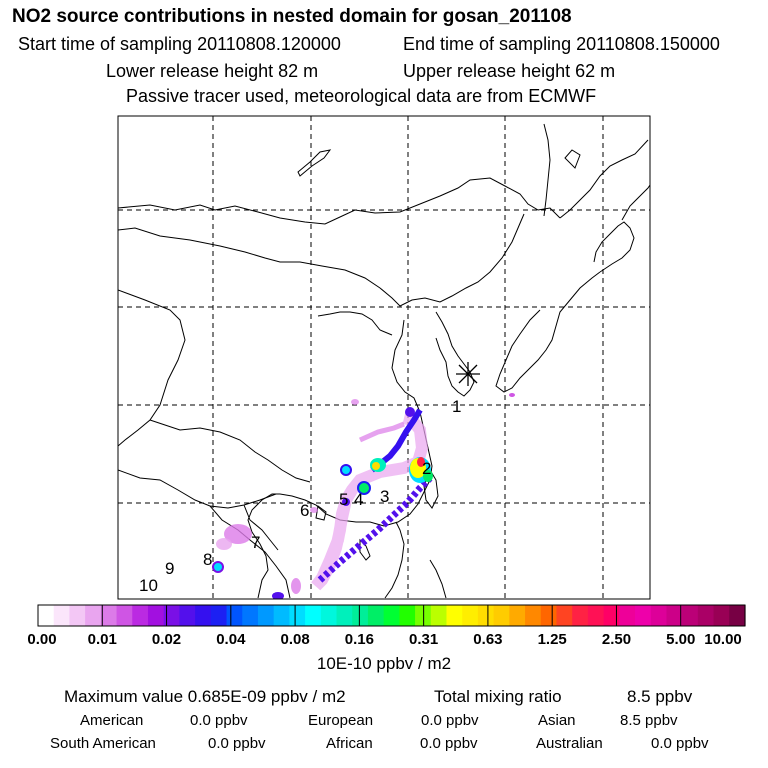  What do you see at coordinates (384, 663) in the screenshot?
I see `colorbar-unit: 10E-10 ppbv / m2` at bounding box center [384, 663].